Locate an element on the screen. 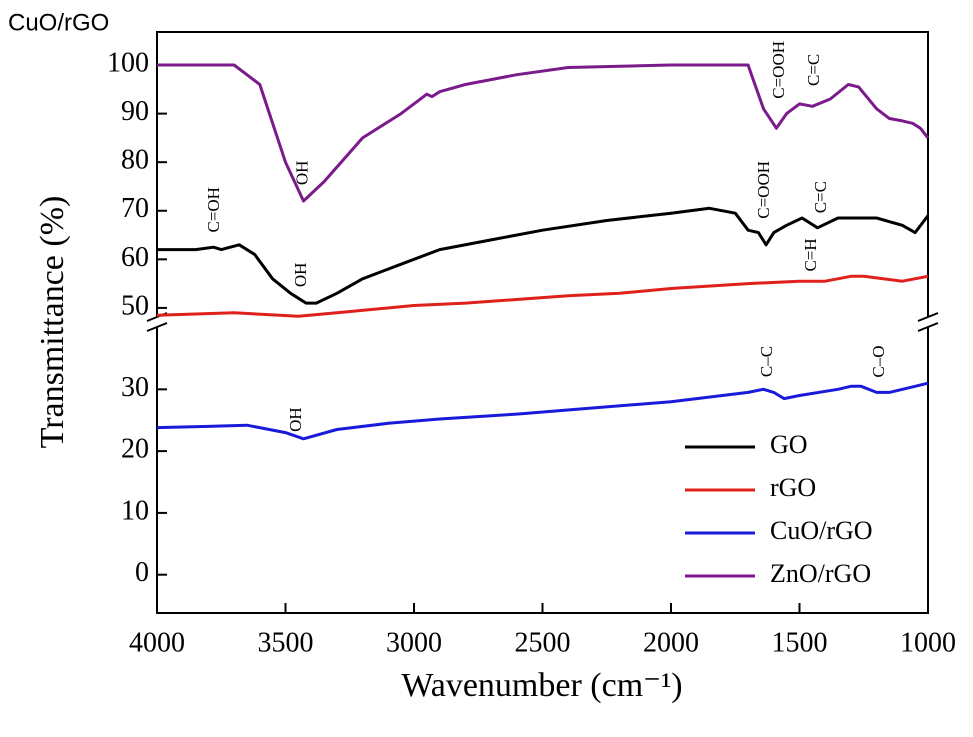  x-tick-label: 2500 is located at coordinates (543, 642).